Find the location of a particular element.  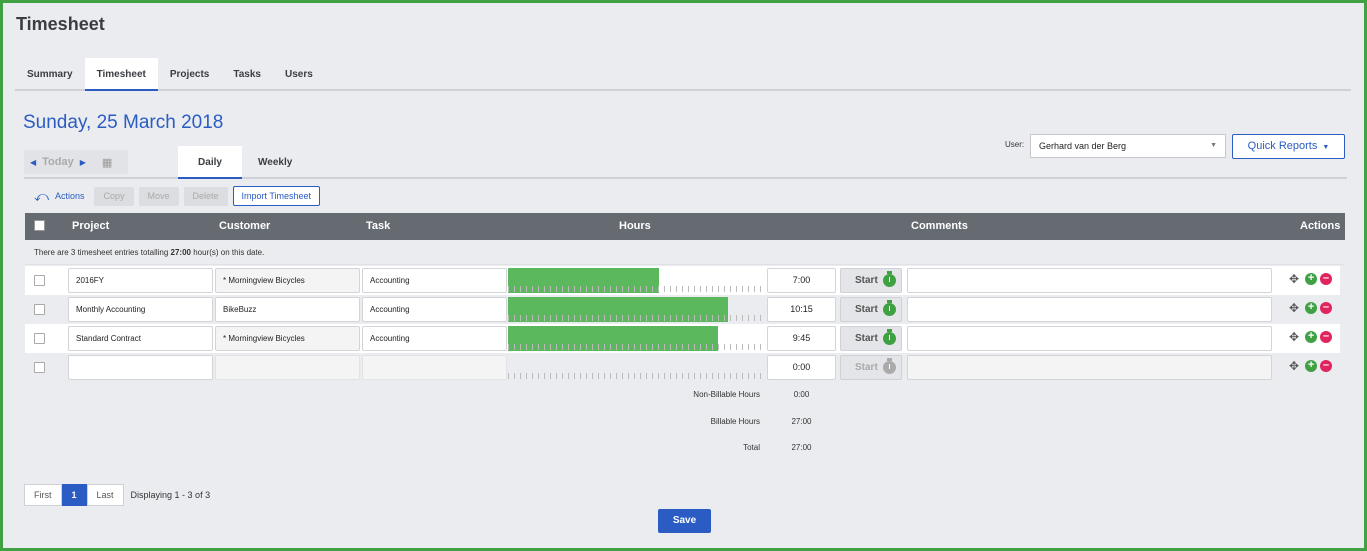

project-field: Monthly Accounting is located at coordinates (140, 309).